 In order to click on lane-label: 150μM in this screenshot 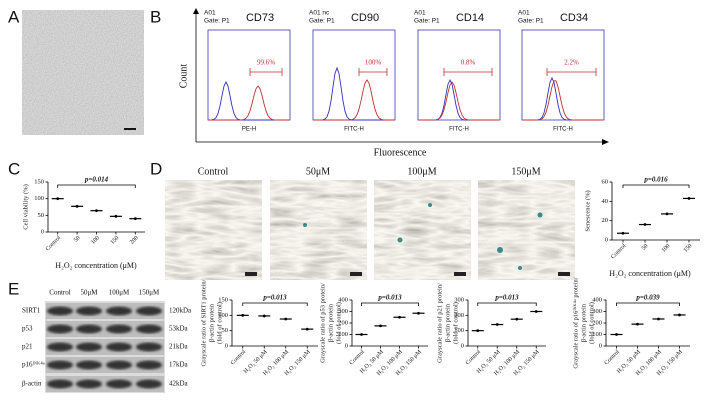, I will do `click(149, 293)`.